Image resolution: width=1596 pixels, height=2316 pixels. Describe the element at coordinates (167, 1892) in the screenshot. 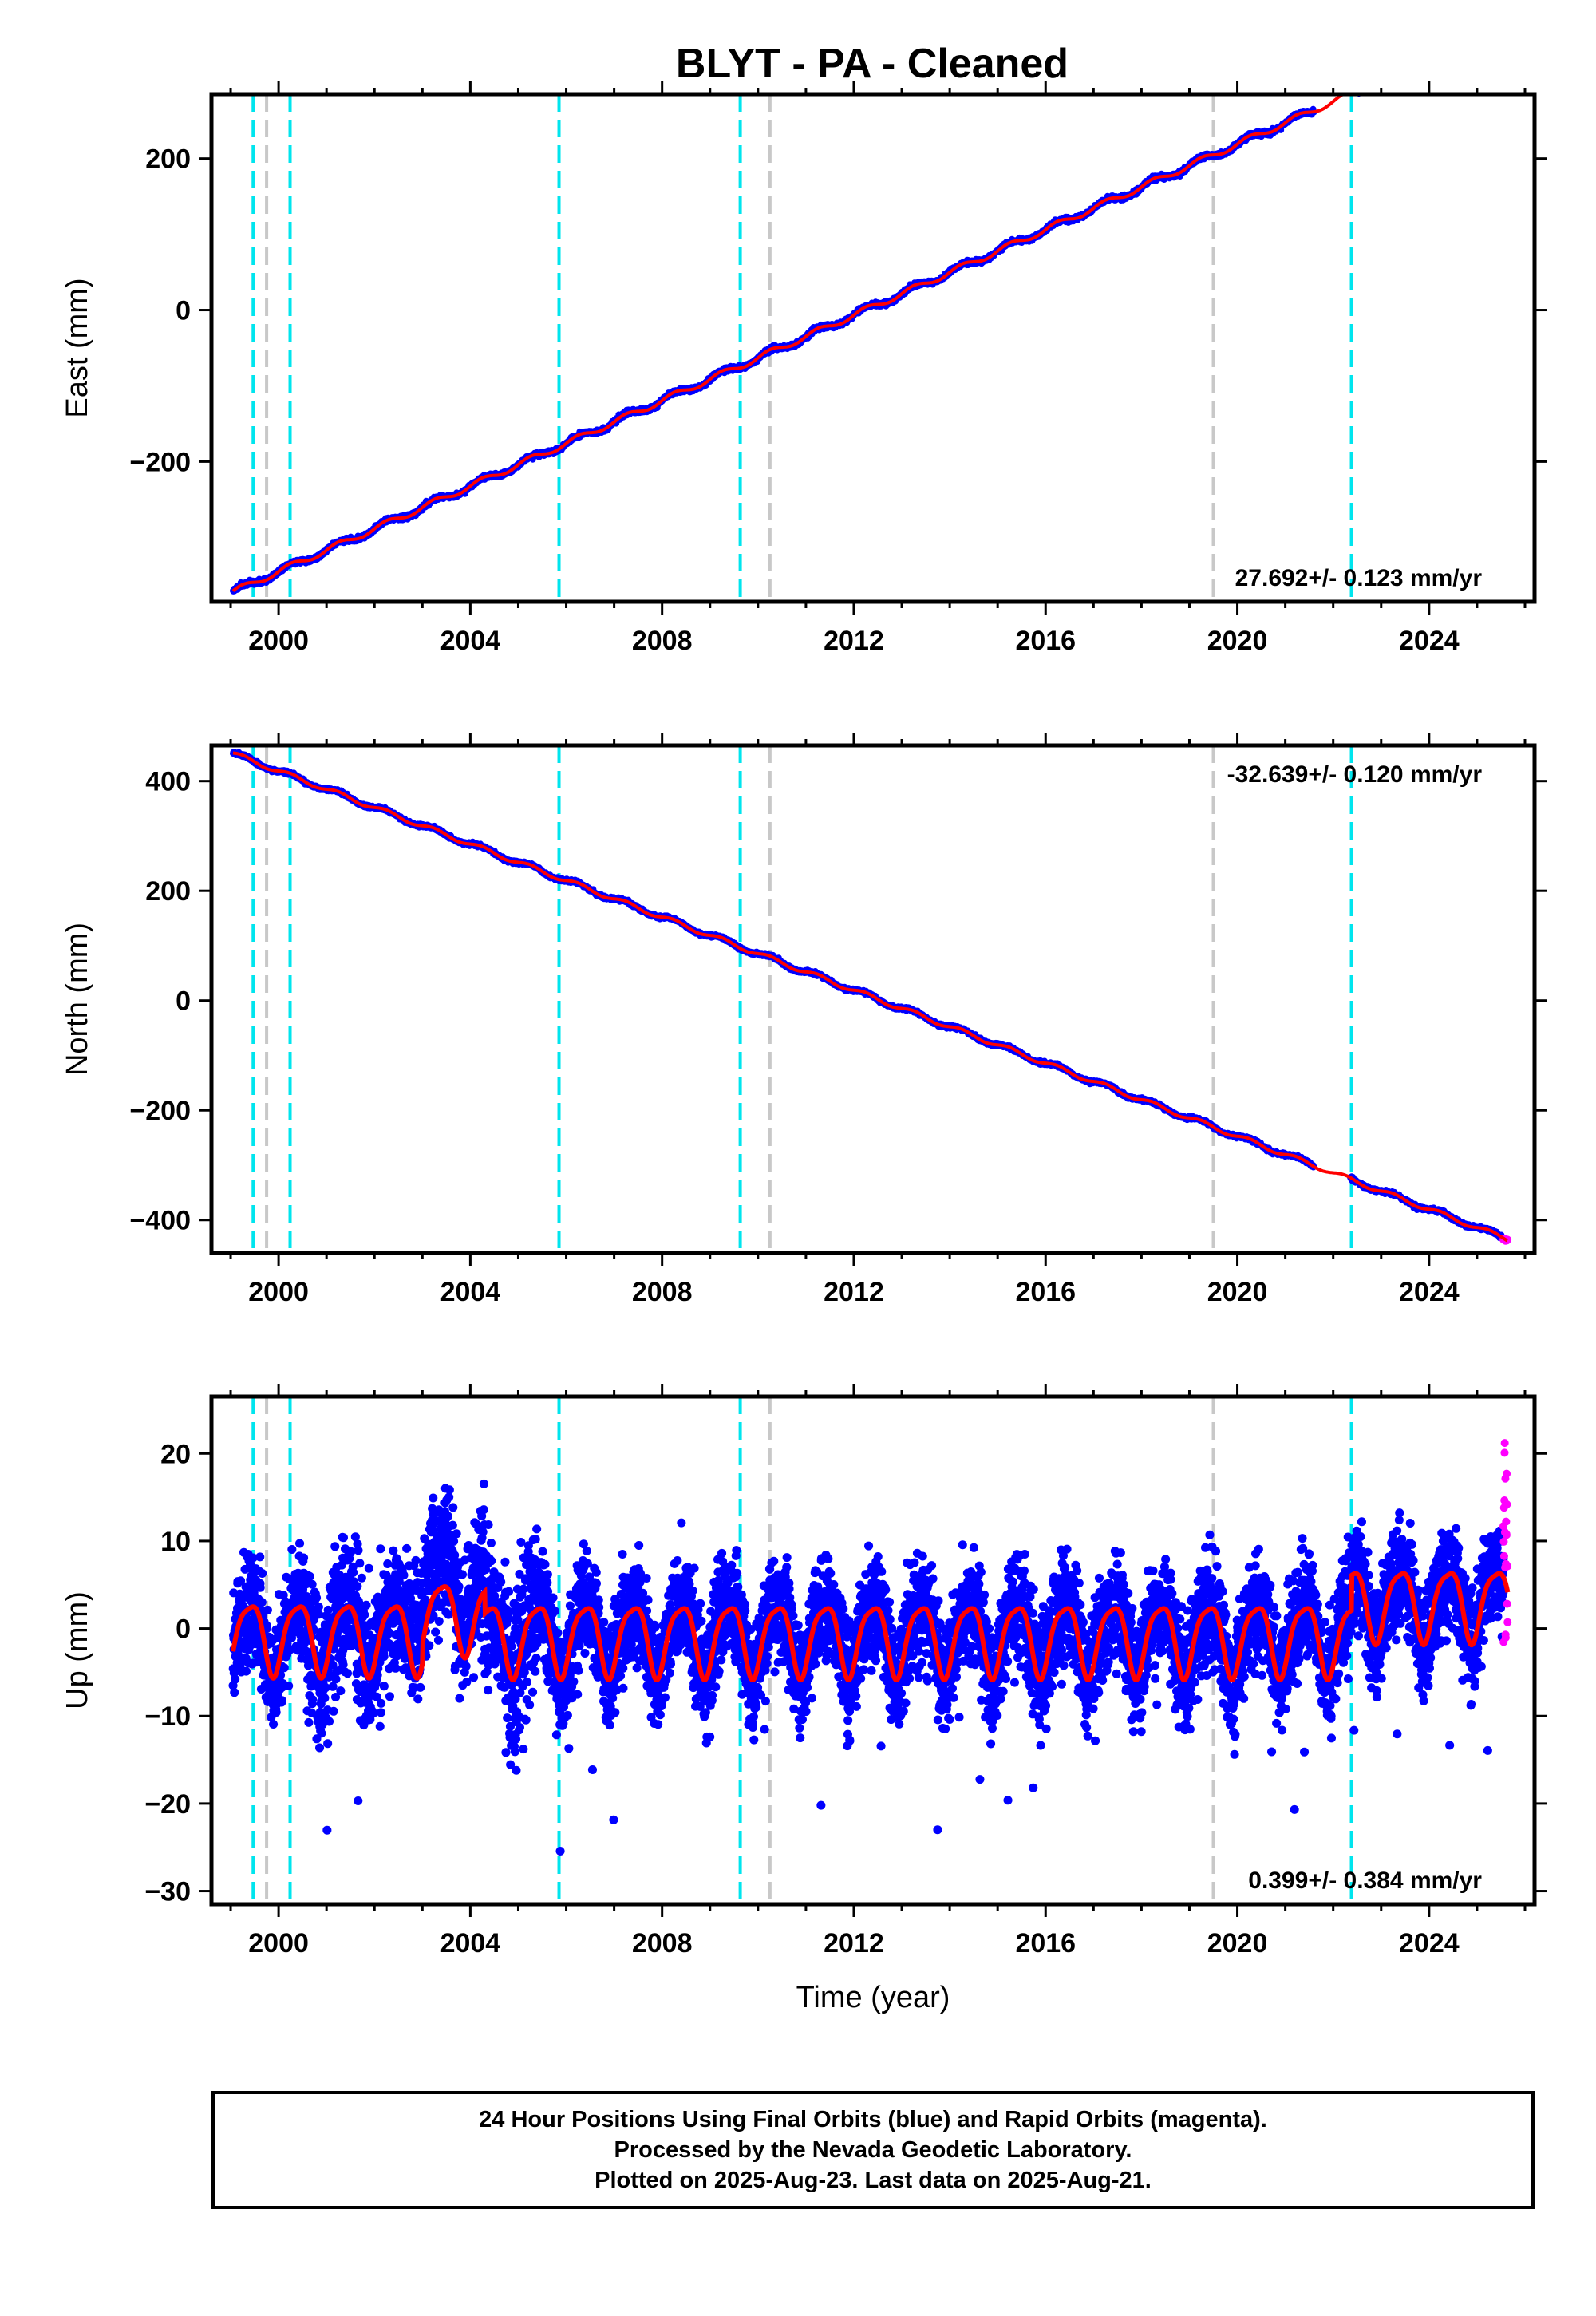

I see `y-tick-label: −30` at that location.